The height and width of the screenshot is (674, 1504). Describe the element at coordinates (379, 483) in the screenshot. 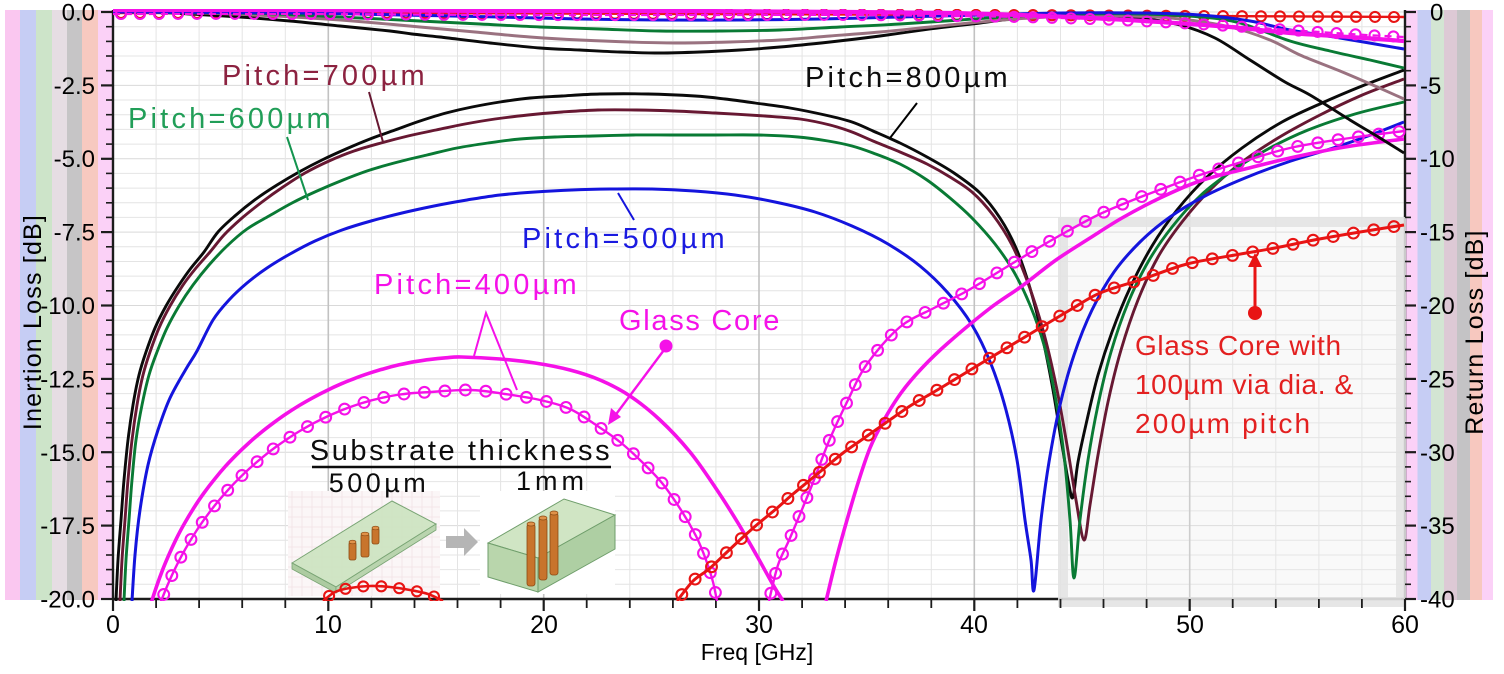

I see `svg-text: 500µm` at that location.